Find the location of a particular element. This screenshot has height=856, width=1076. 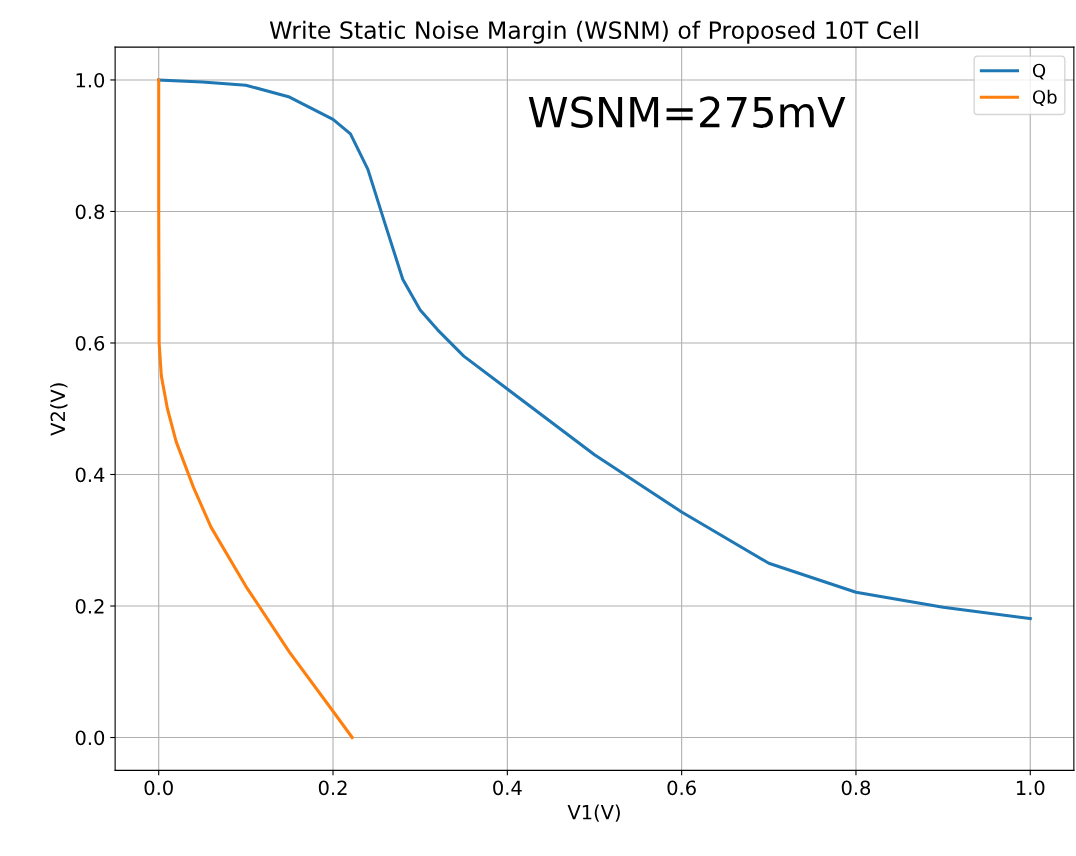

x-axis-title: V1(V) is located at coordinates (593, 813).